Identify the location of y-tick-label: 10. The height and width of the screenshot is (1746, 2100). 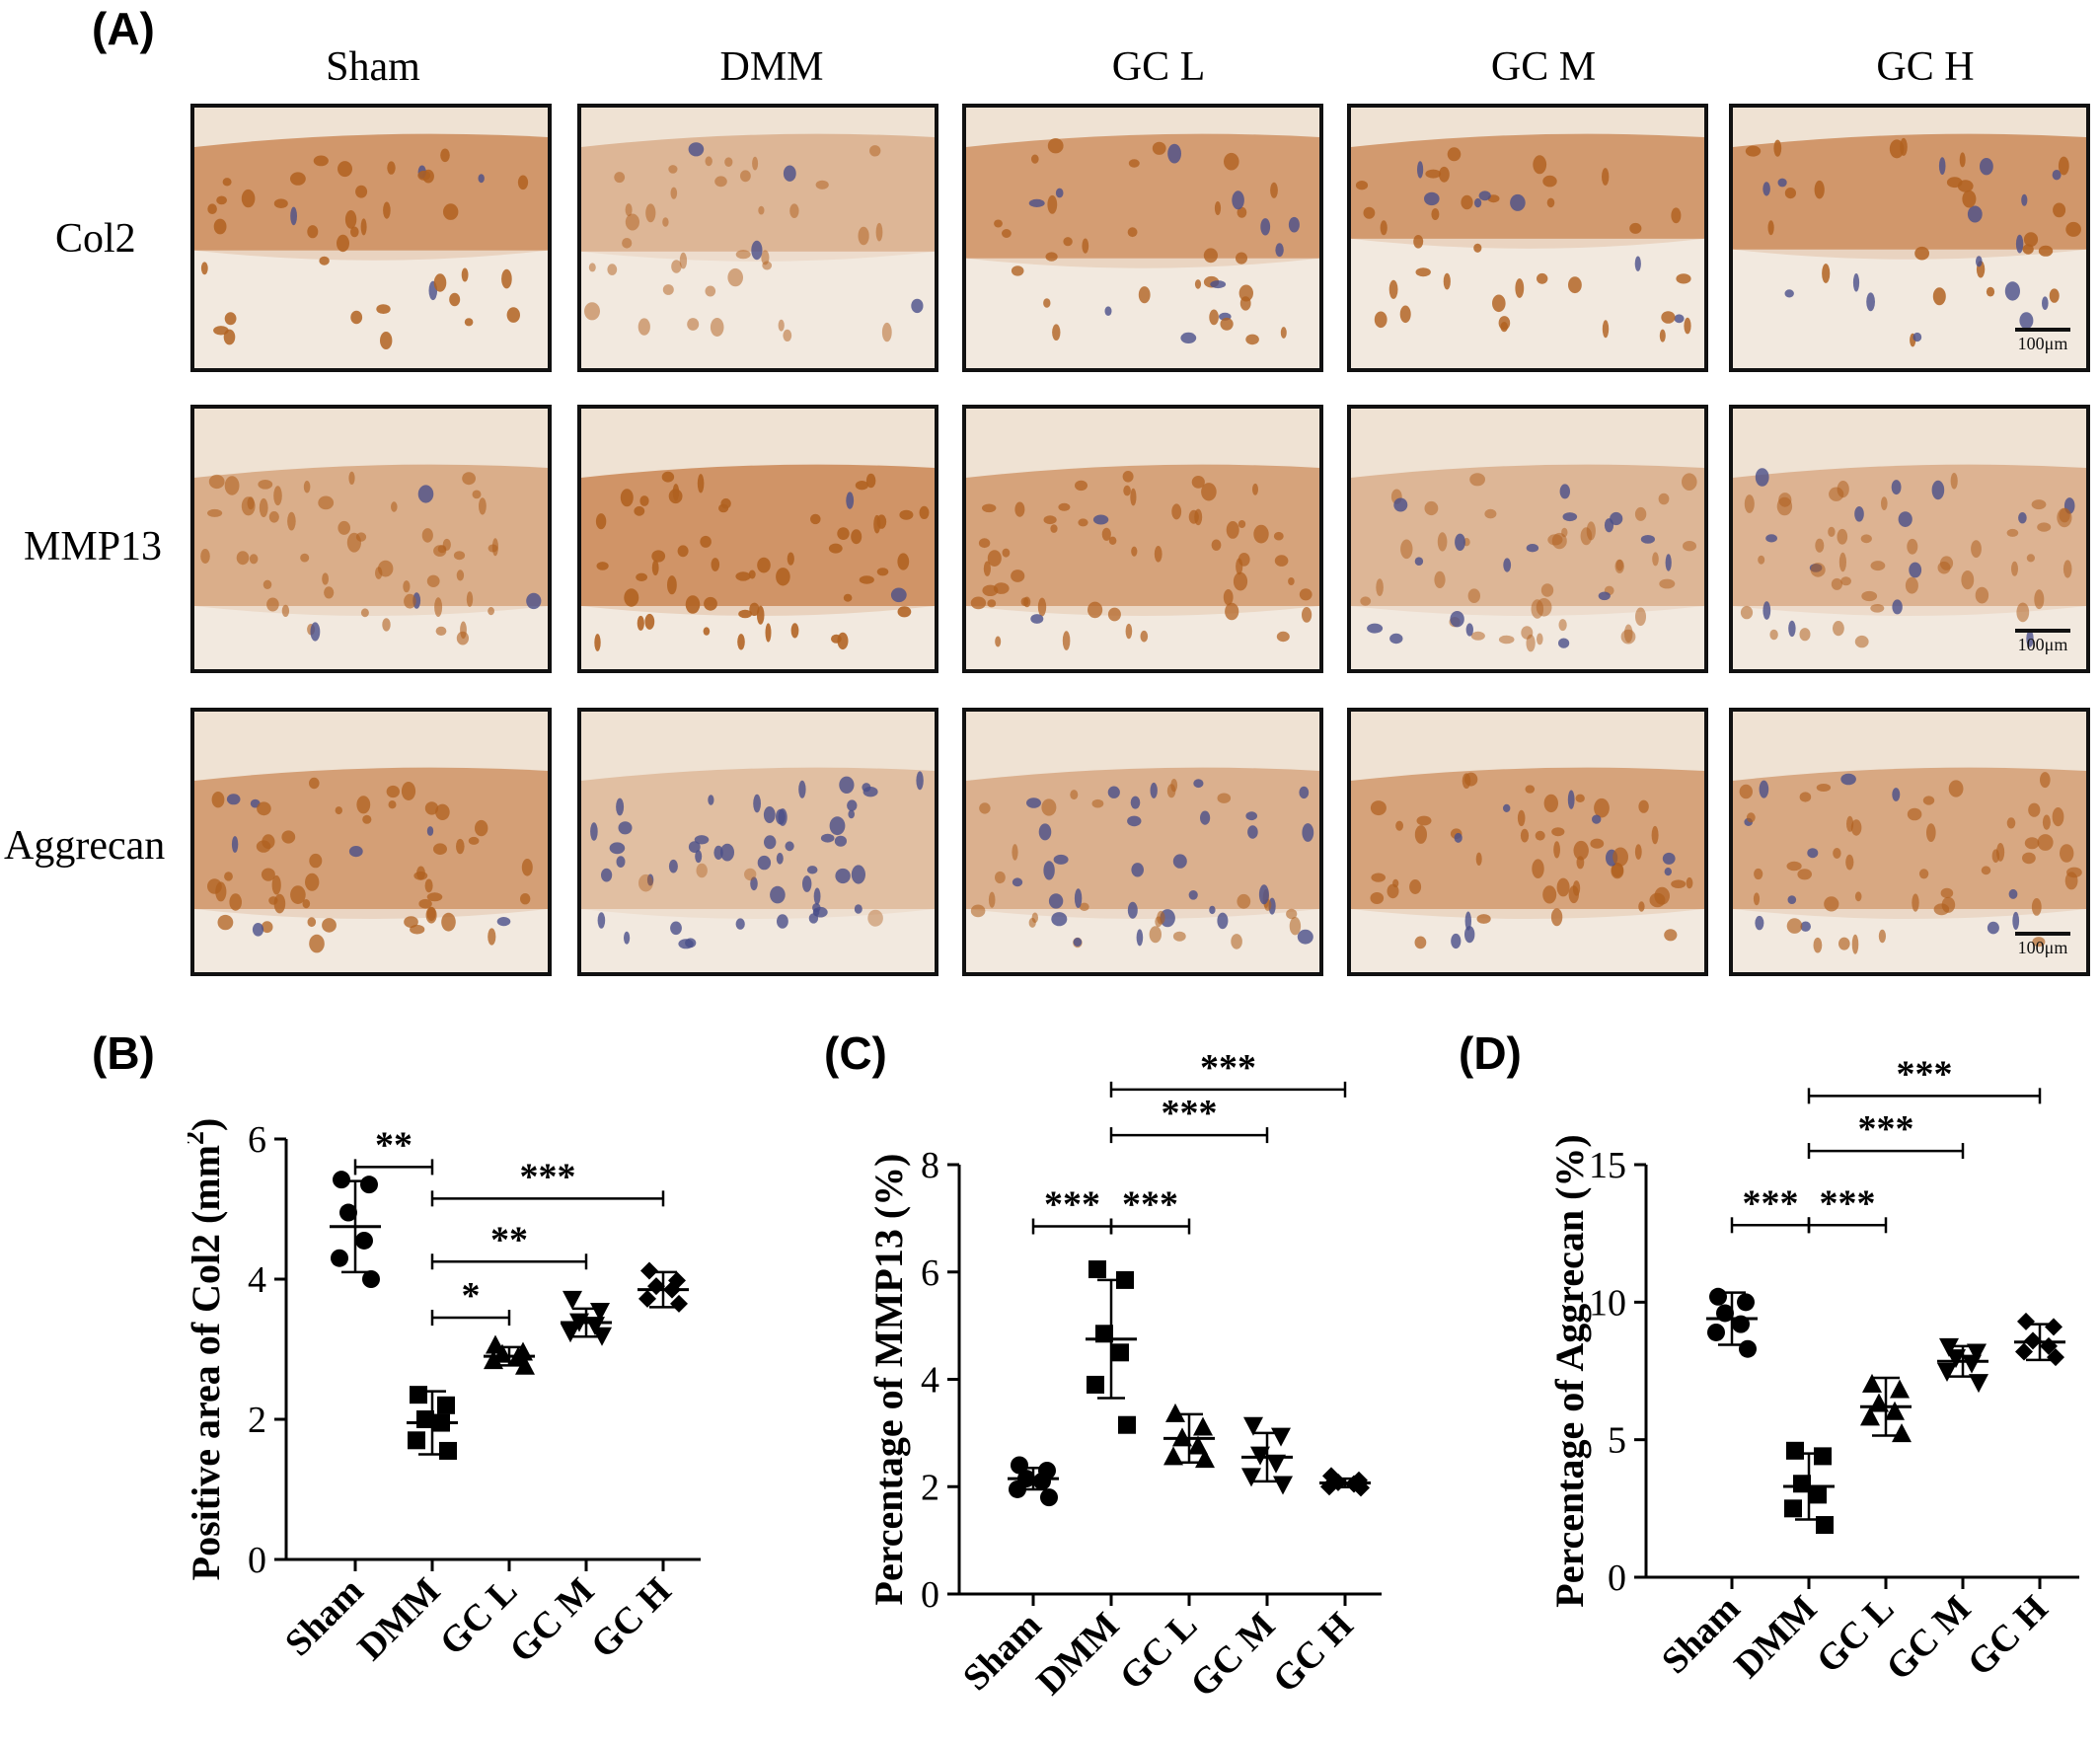
(1607, 1303).